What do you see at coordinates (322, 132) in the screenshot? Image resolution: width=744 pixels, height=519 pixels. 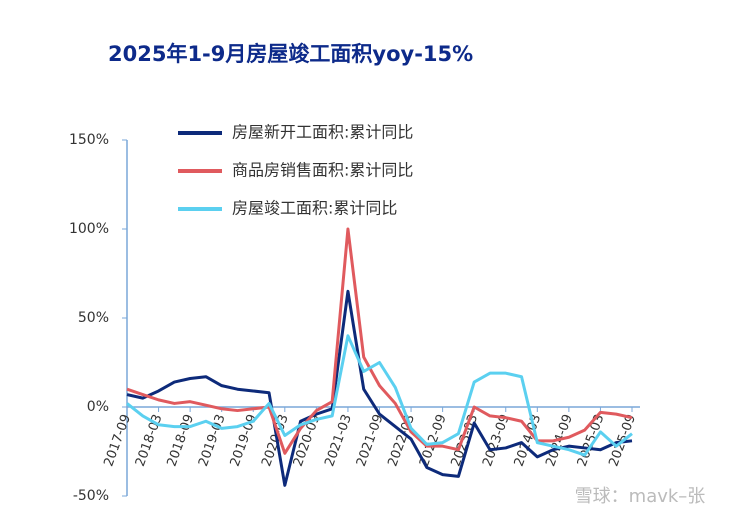 I see `legend-label: 房屋新开工面积:累计同比` at bounding box center [322, 132].